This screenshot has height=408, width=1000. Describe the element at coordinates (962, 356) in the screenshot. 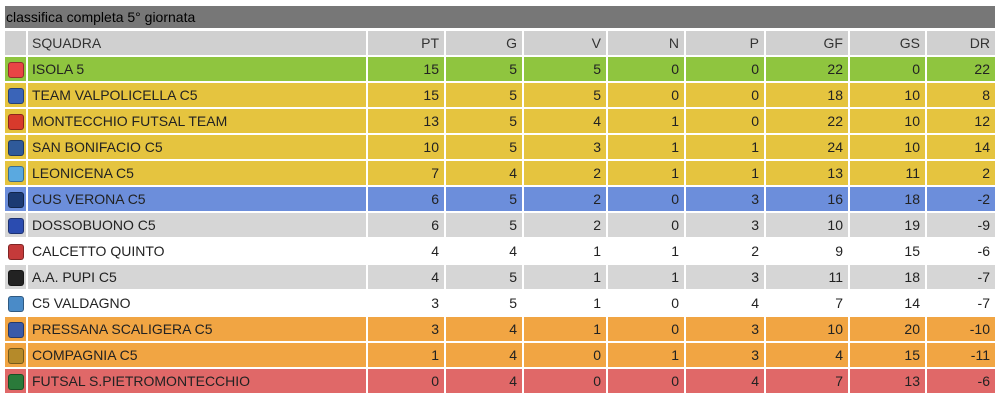

I see `stat-dr: -11` at that location.